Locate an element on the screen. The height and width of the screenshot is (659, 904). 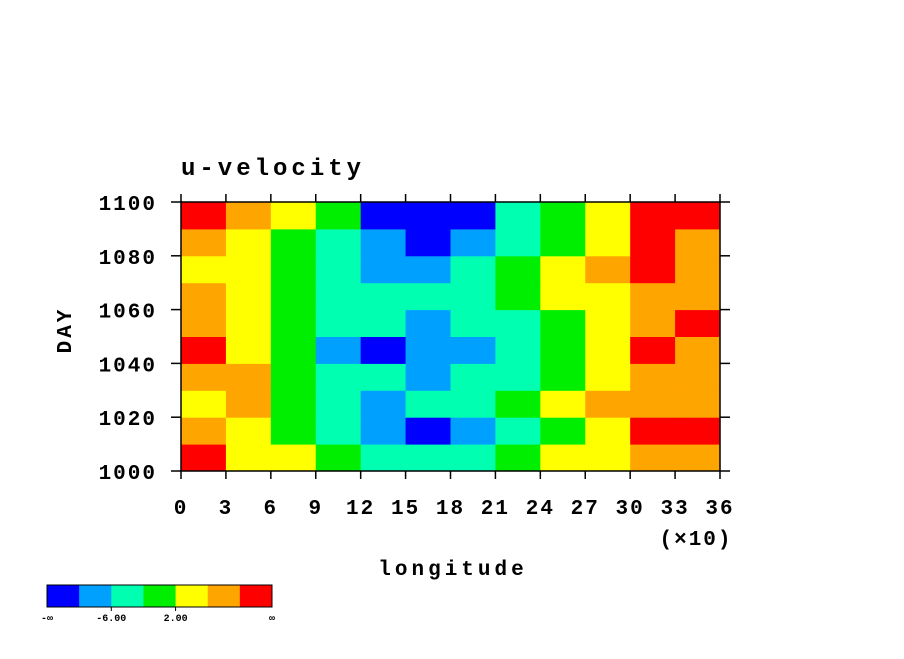
y-tick-label: 1060 is located at coordinates (128, 313).